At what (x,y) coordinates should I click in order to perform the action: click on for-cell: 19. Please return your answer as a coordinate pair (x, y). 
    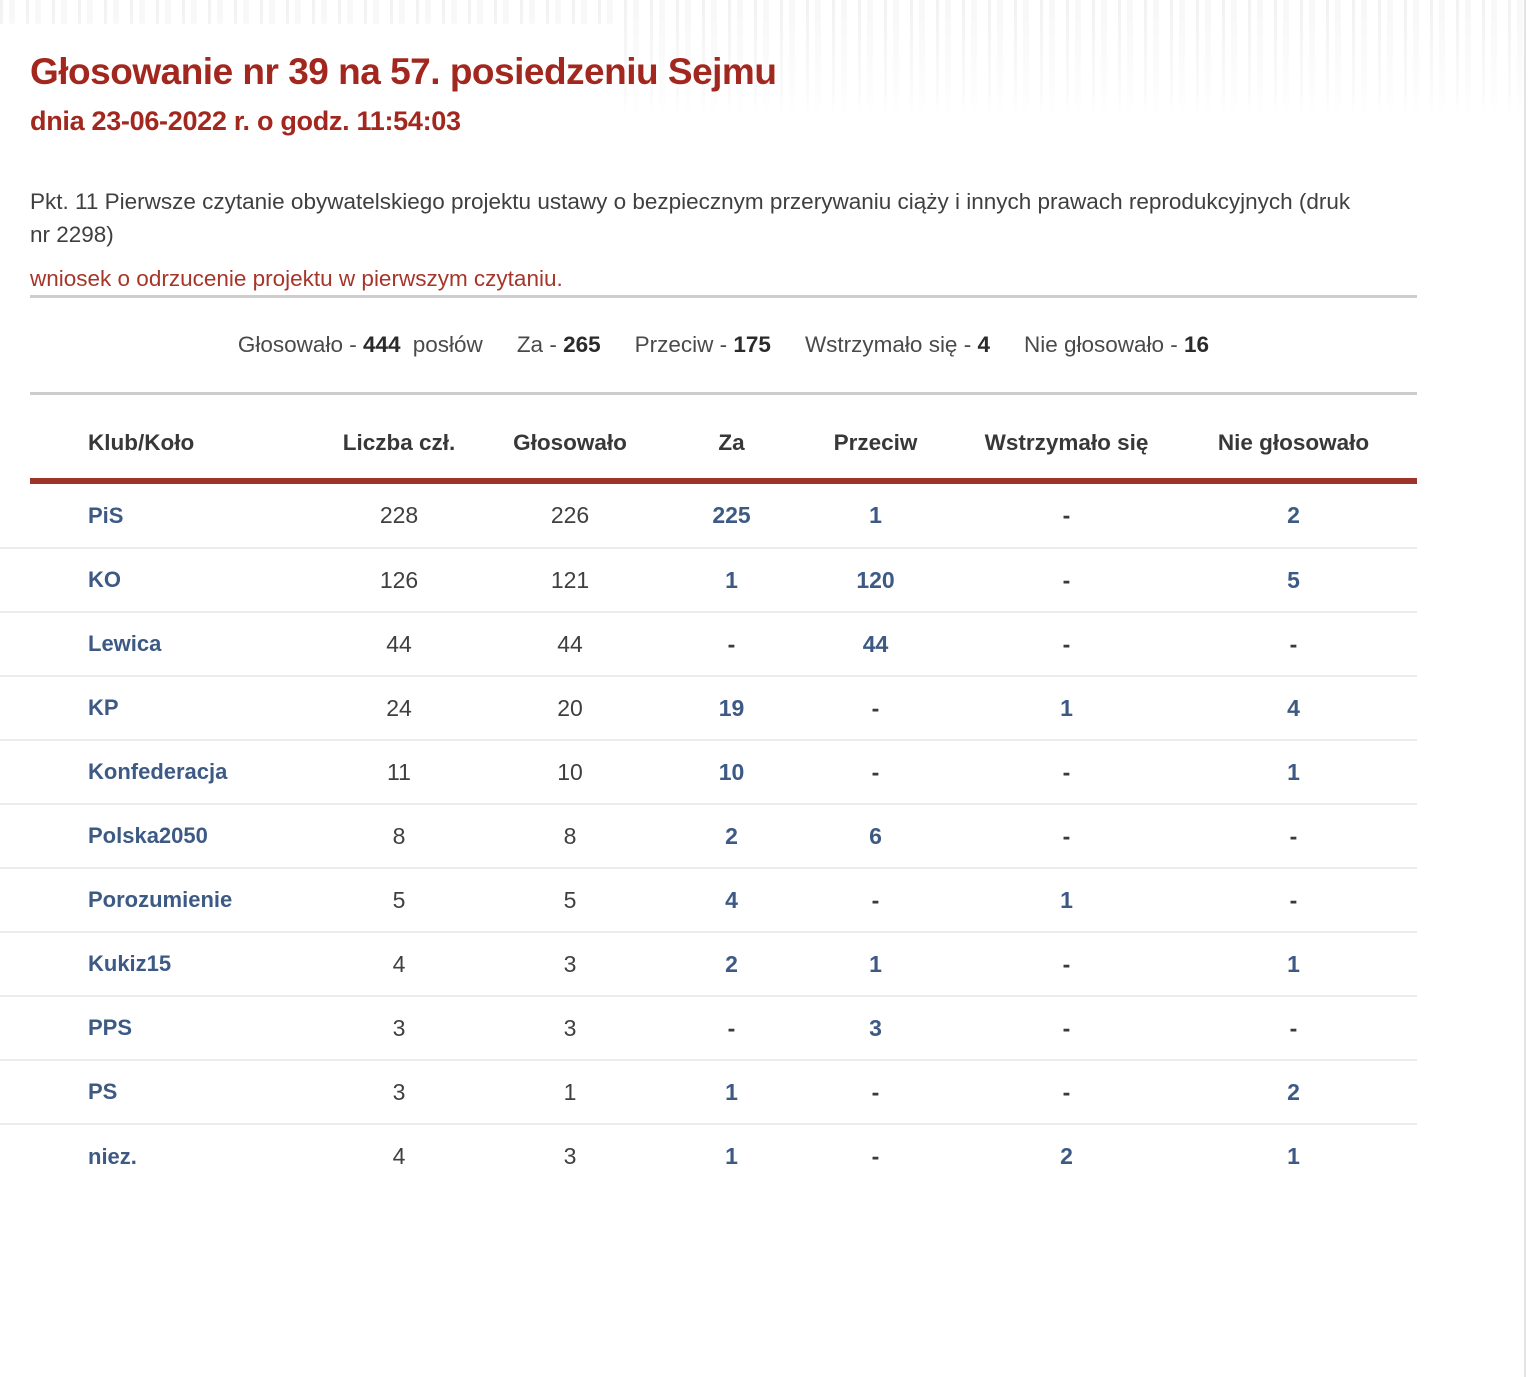
    Looking at the image, I should click on (731, 707).